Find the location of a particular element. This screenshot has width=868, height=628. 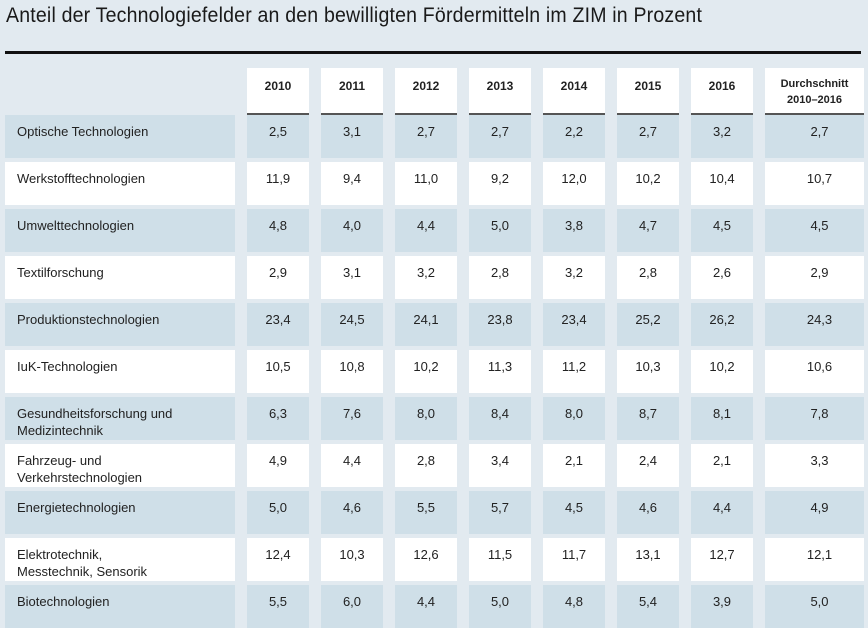

table-cell: 12,7 is located at coordinates (722, 559).